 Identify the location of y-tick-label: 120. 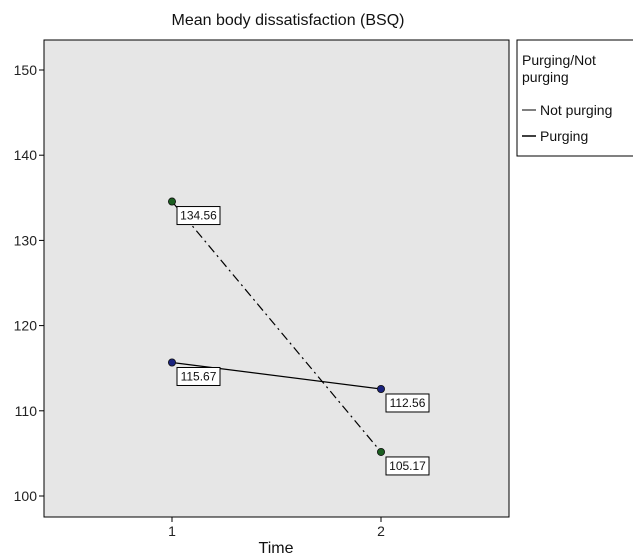
(26, 326).